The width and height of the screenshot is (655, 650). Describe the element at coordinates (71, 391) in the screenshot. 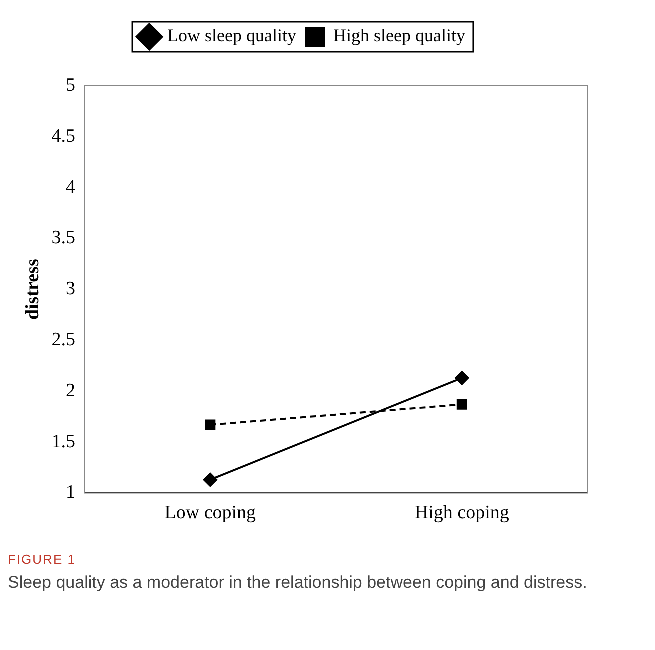

I see `y-tick-label: 2` at that location.